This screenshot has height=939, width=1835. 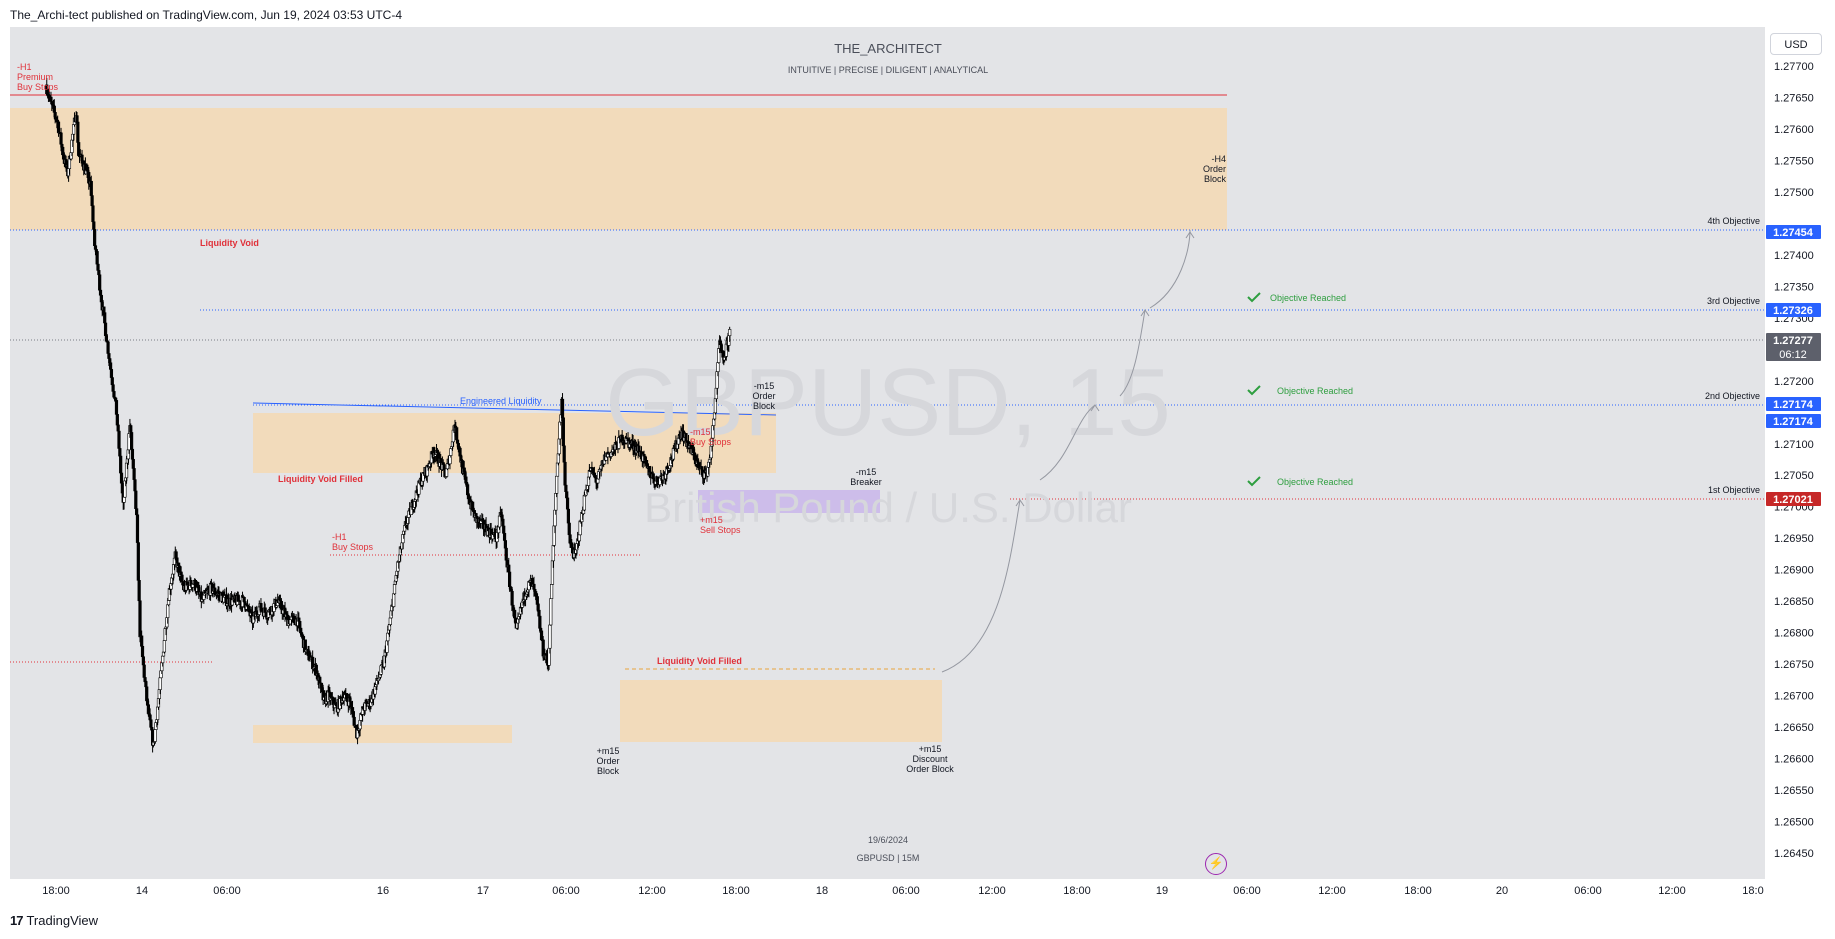 I want to click on flash-icon: ⚡, so click(x=1216, y=864).